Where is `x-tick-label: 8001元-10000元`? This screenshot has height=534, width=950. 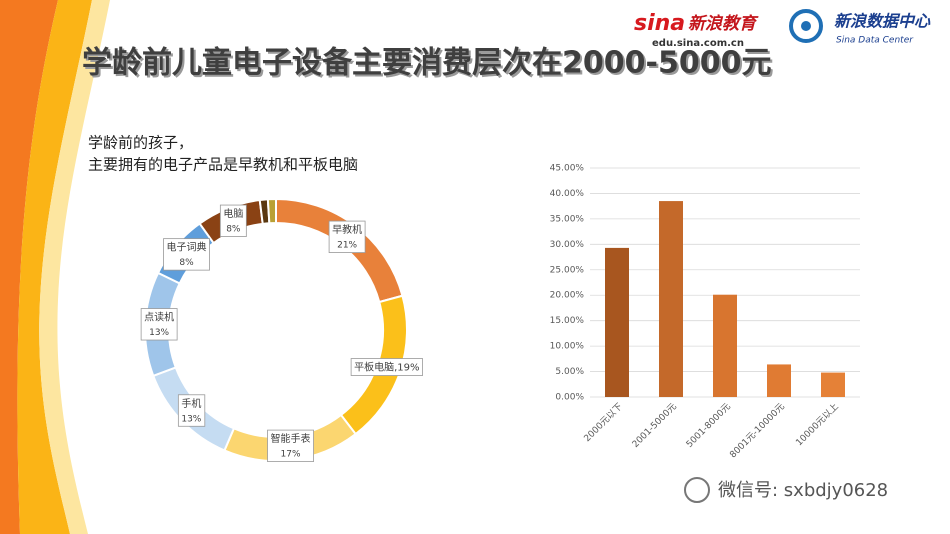
x-tick-label: 8001元-10000元 is located at coordinates (757, 431).